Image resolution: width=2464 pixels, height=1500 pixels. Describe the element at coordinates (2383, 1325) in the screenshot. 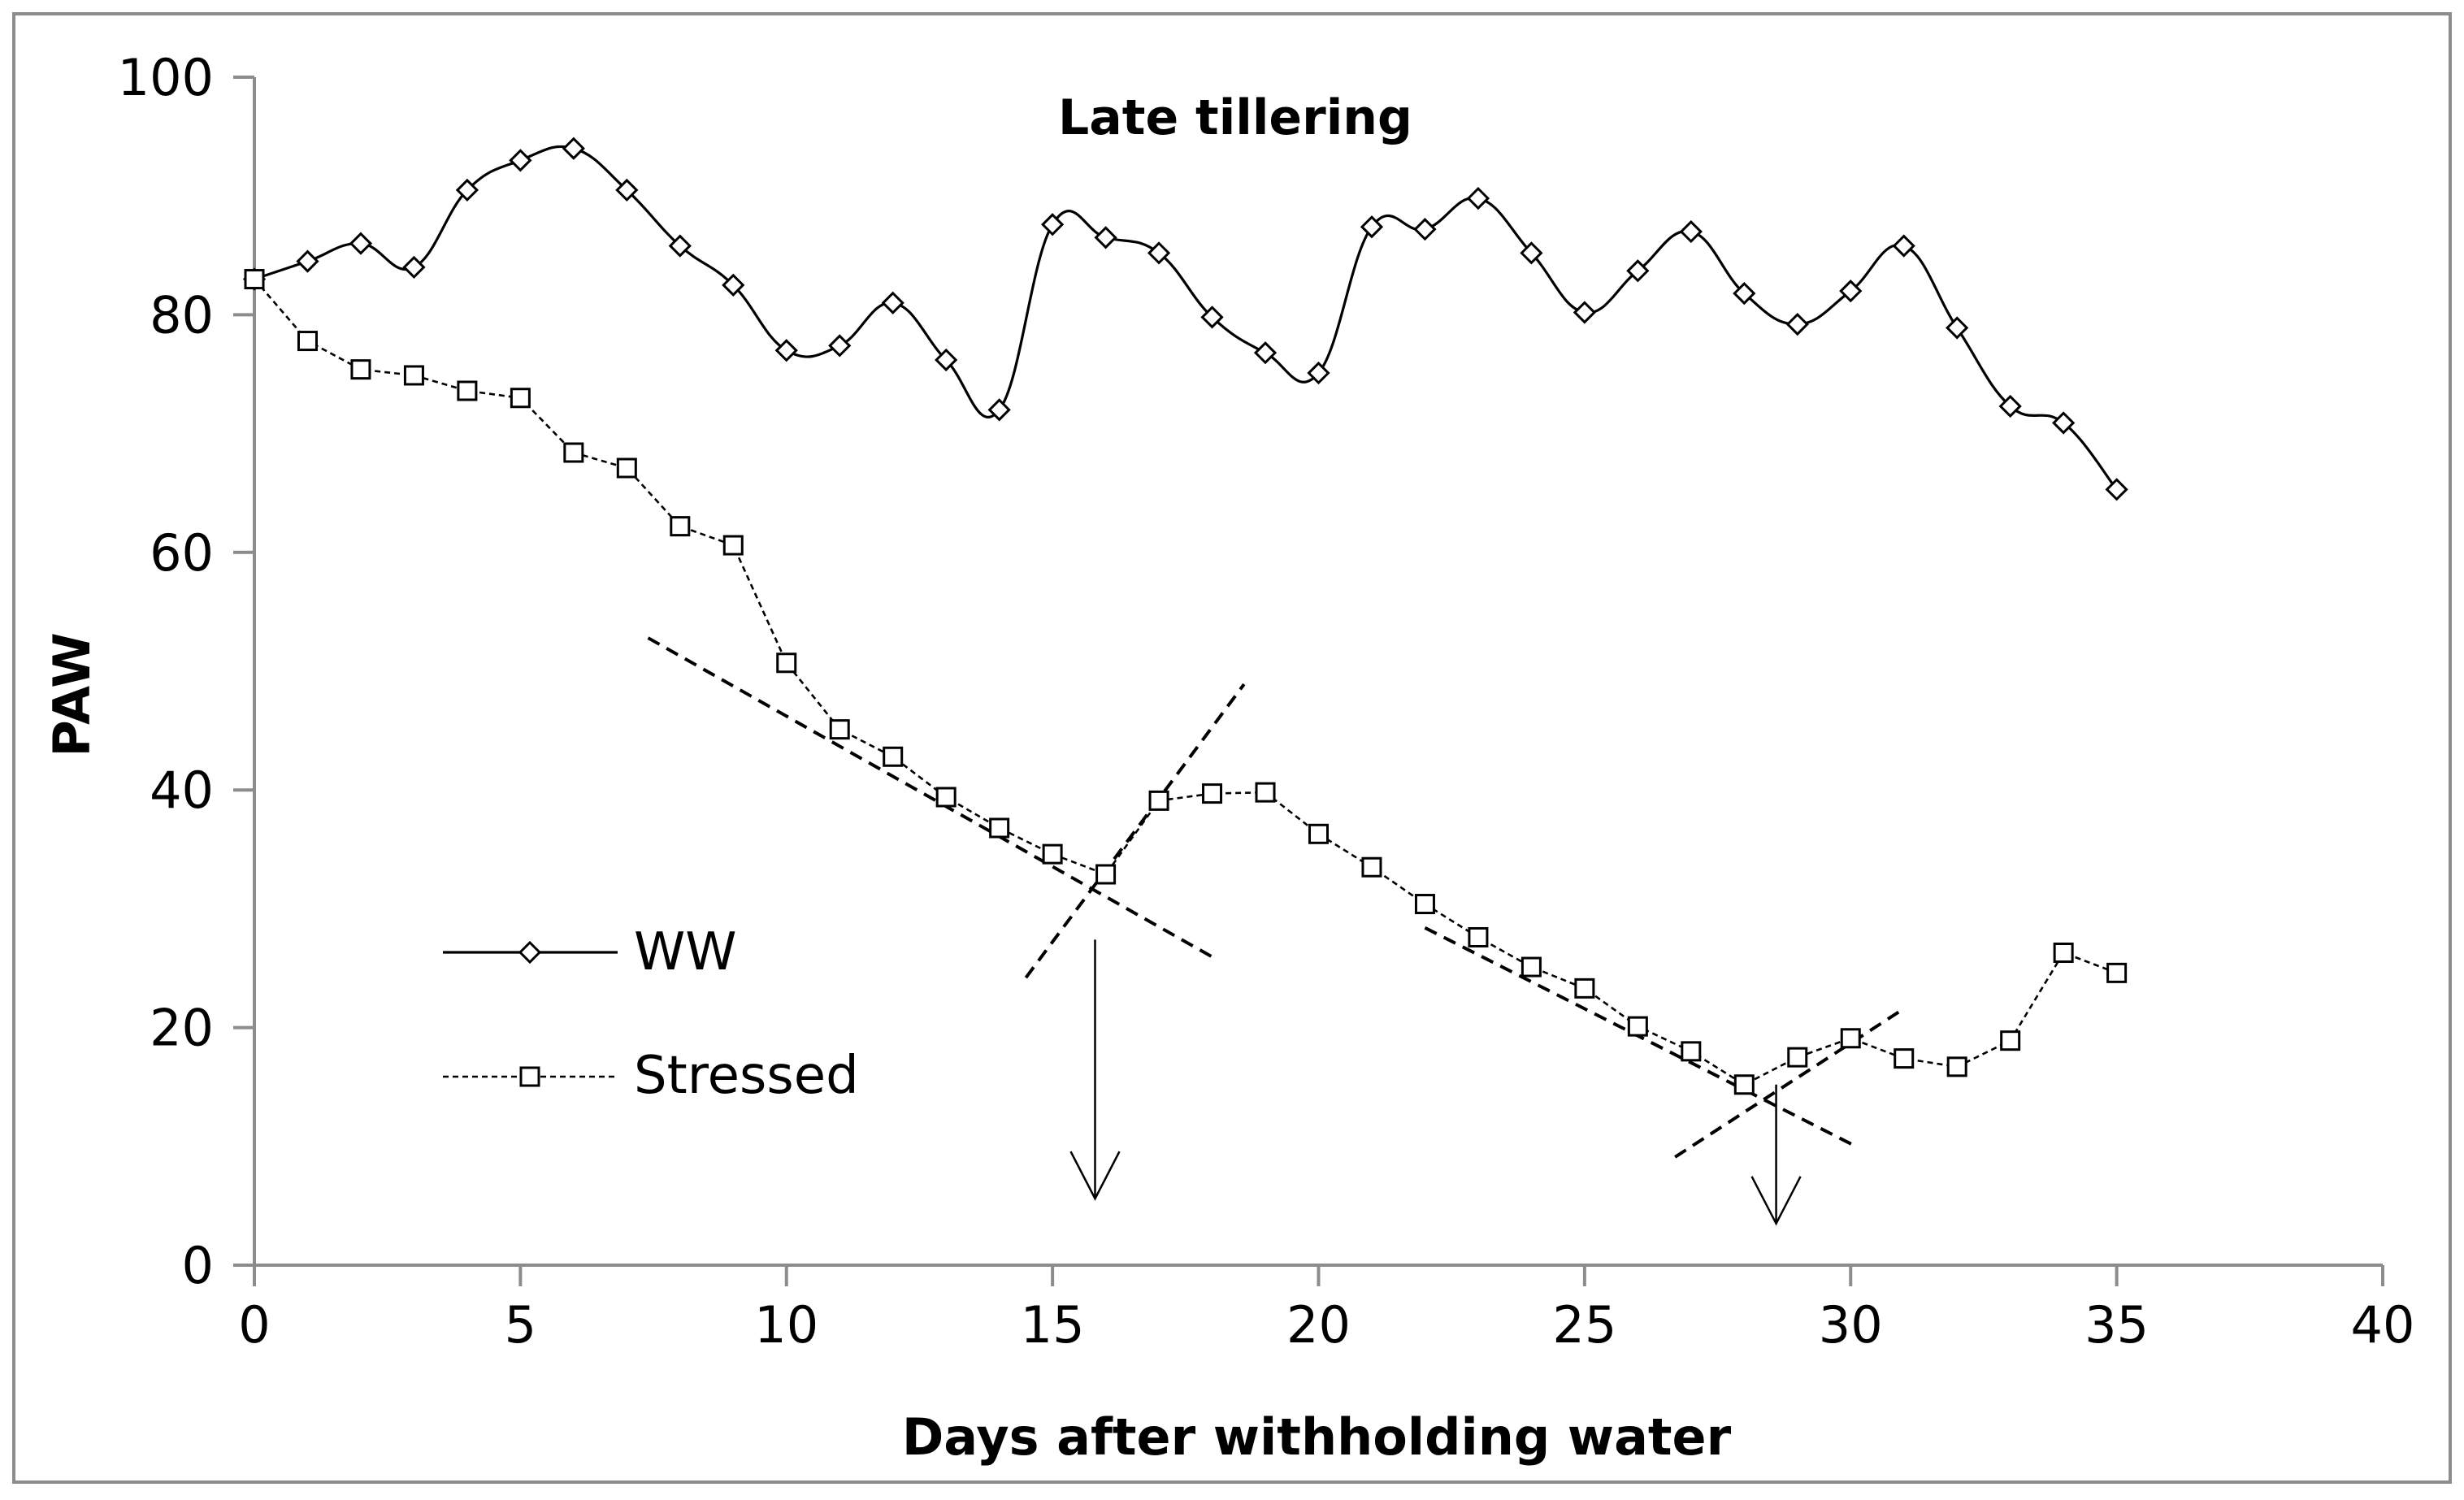

I see `x-tick-label: 40` at that location.